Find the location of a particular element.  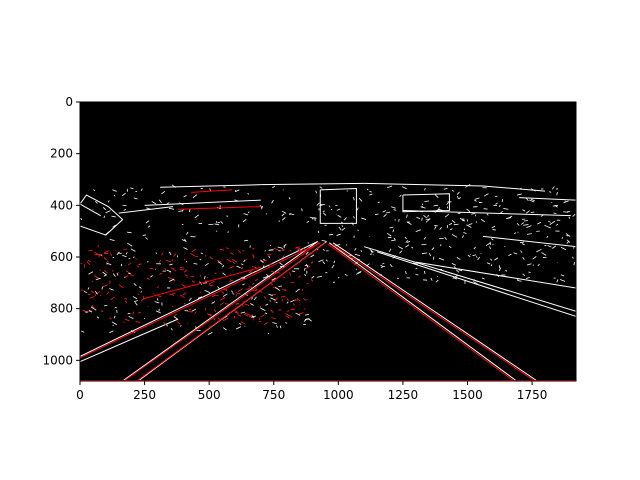

x-tick-label: 1500 is located at coordinates (467, 395).